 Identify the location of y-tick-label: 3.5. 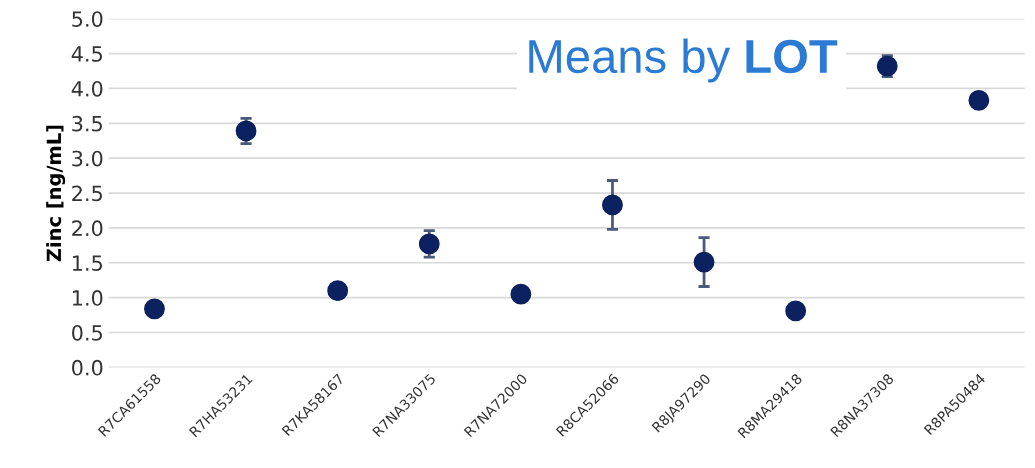
(87, 123).